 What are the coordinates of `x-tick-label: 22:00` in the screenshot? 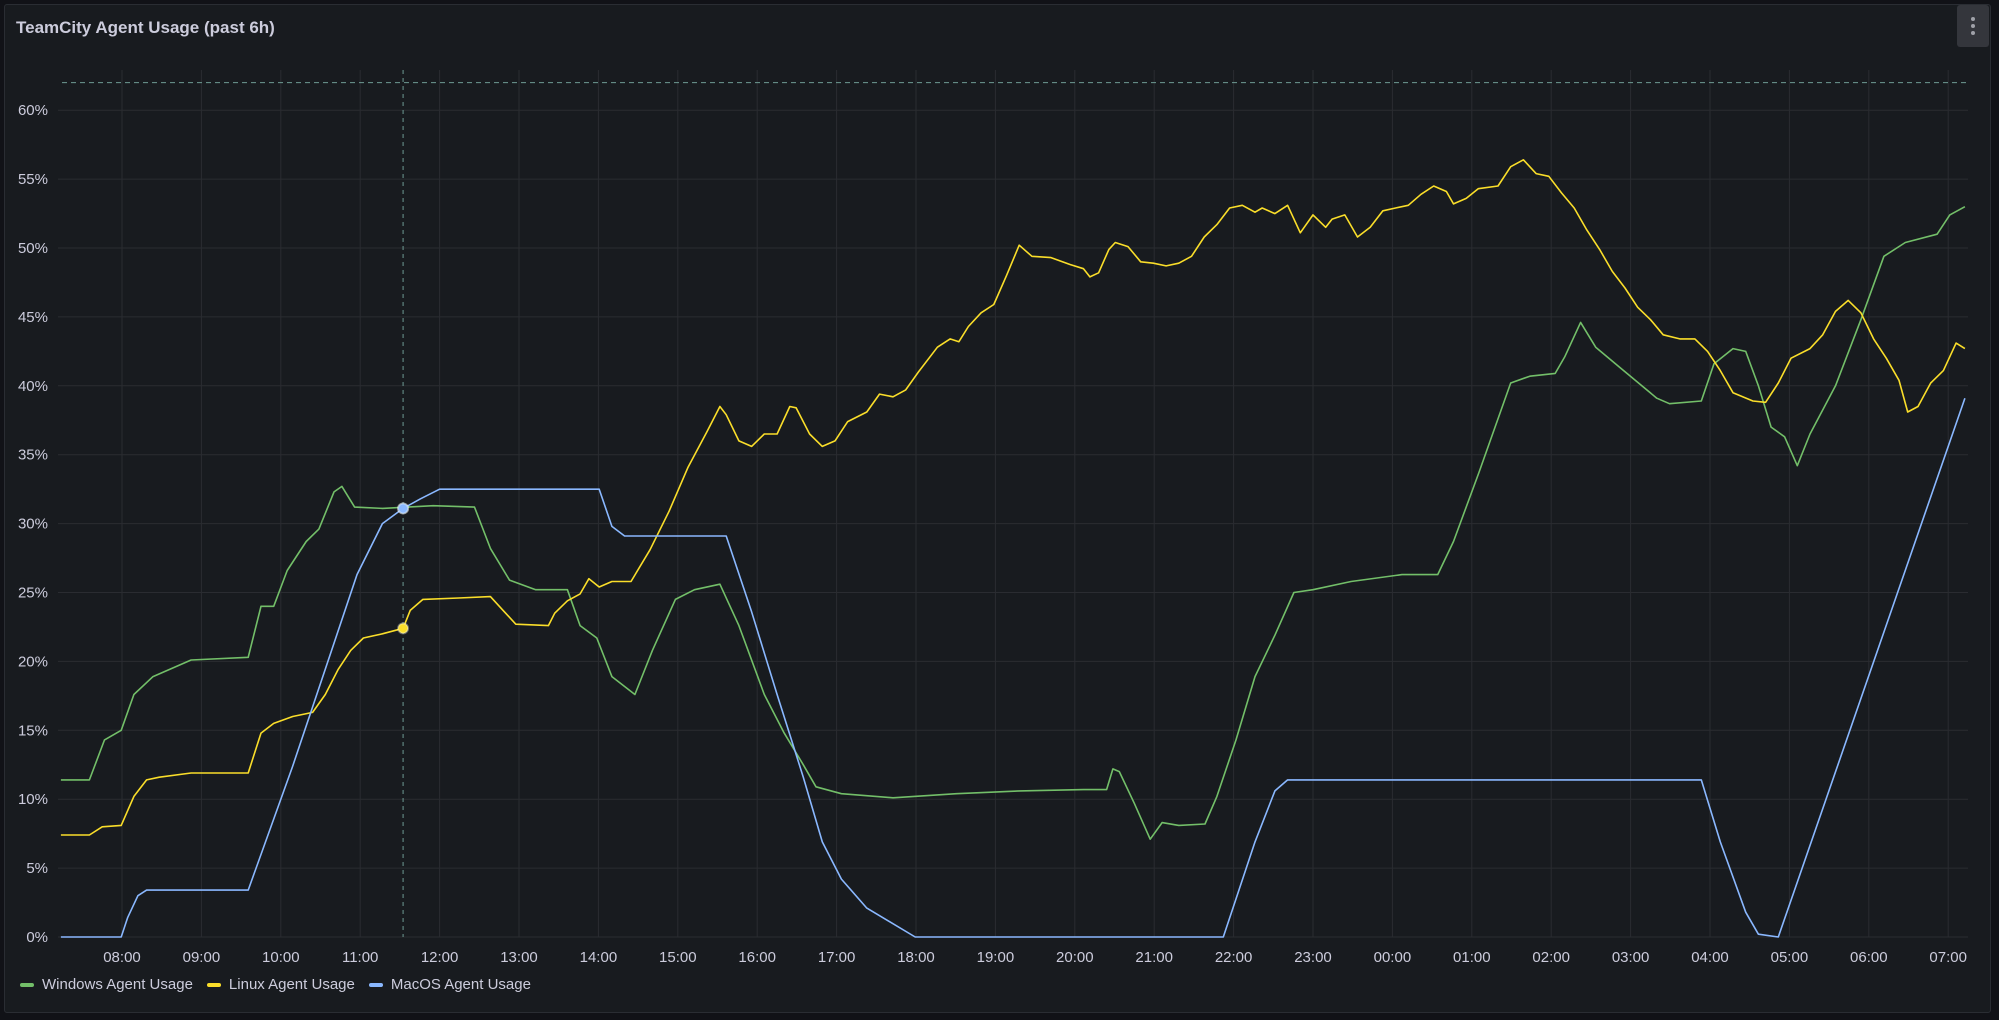 It's located at (1234, 957).